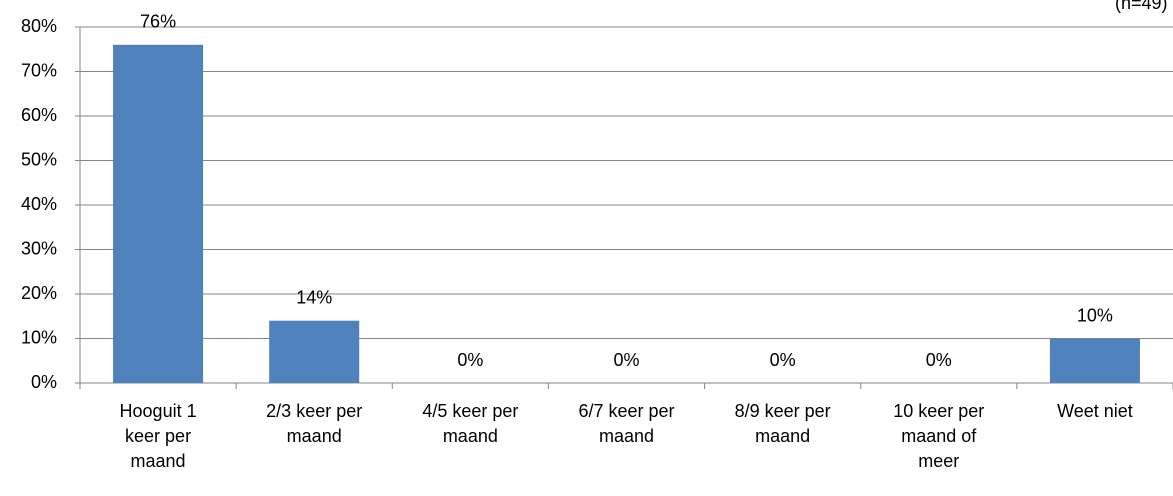 The image size is (1173, 496). Describe the element at coordinates (158, 22) in the screenshot. I see `data-label: 76%` at that location.